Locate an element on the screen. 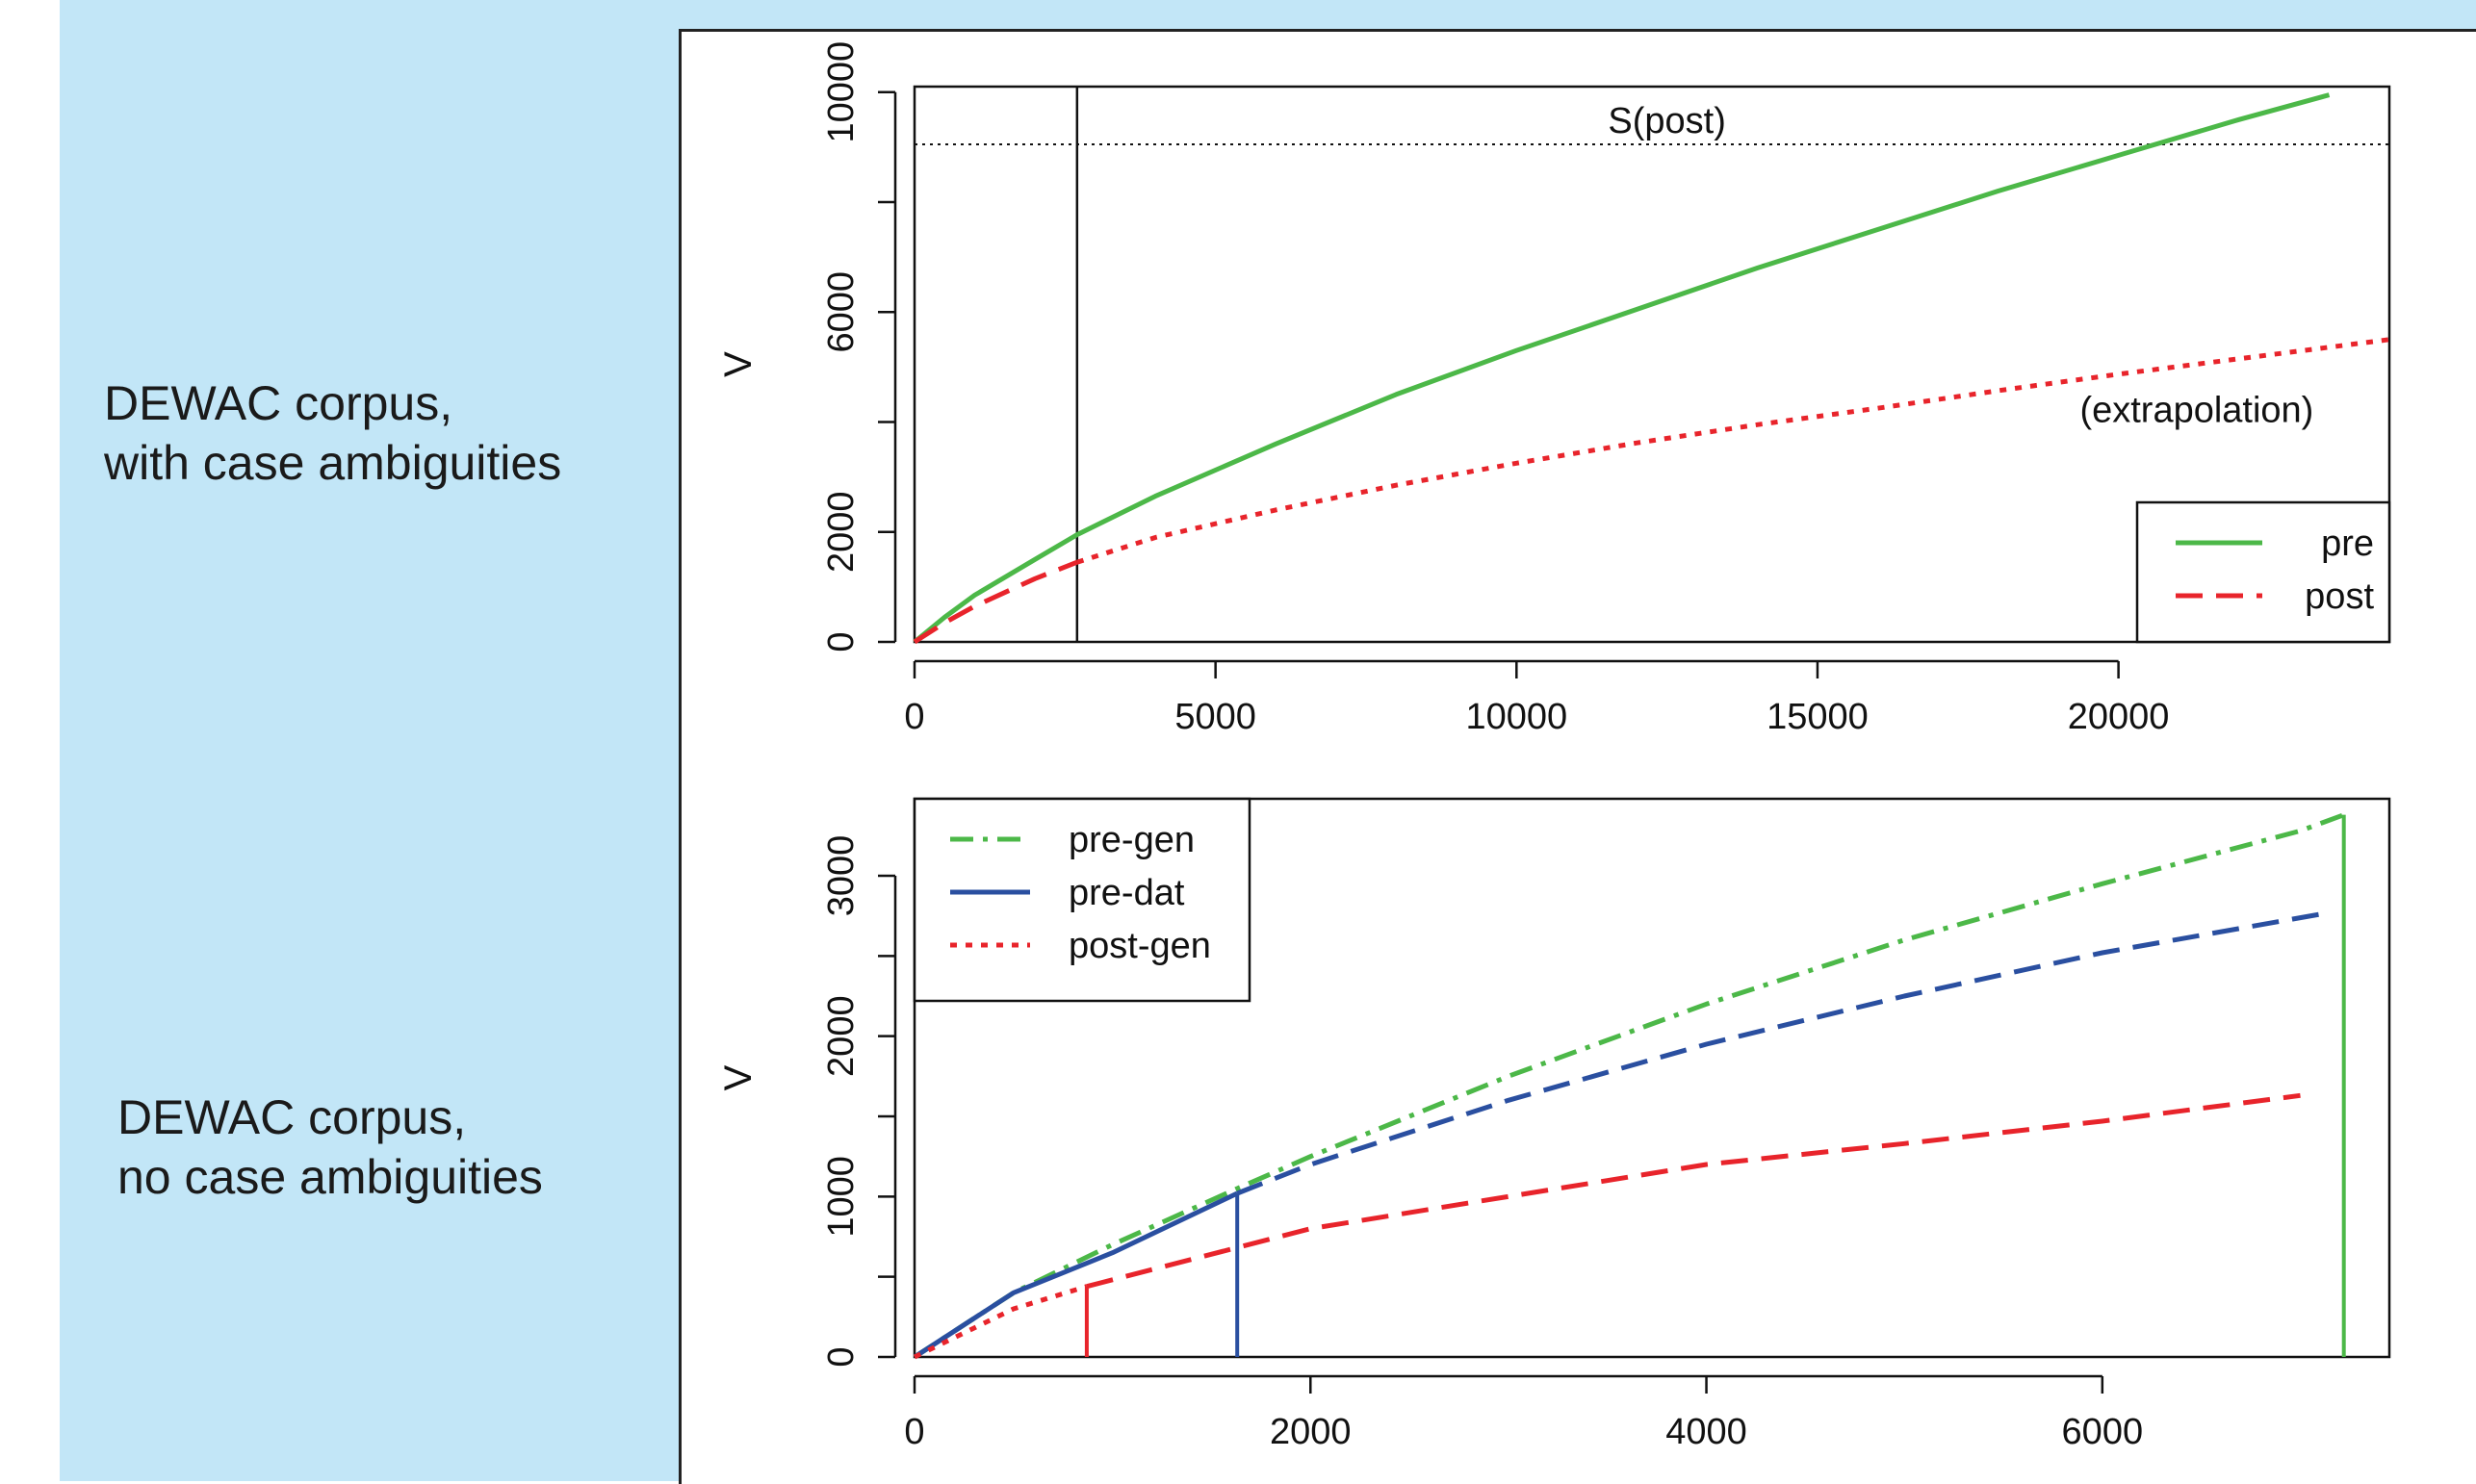 The width and height of the screenshot is (2476, 1484). row-label-no-case: DEWAC corpus, no case ambiguities is located at coordinates (330, 1147).